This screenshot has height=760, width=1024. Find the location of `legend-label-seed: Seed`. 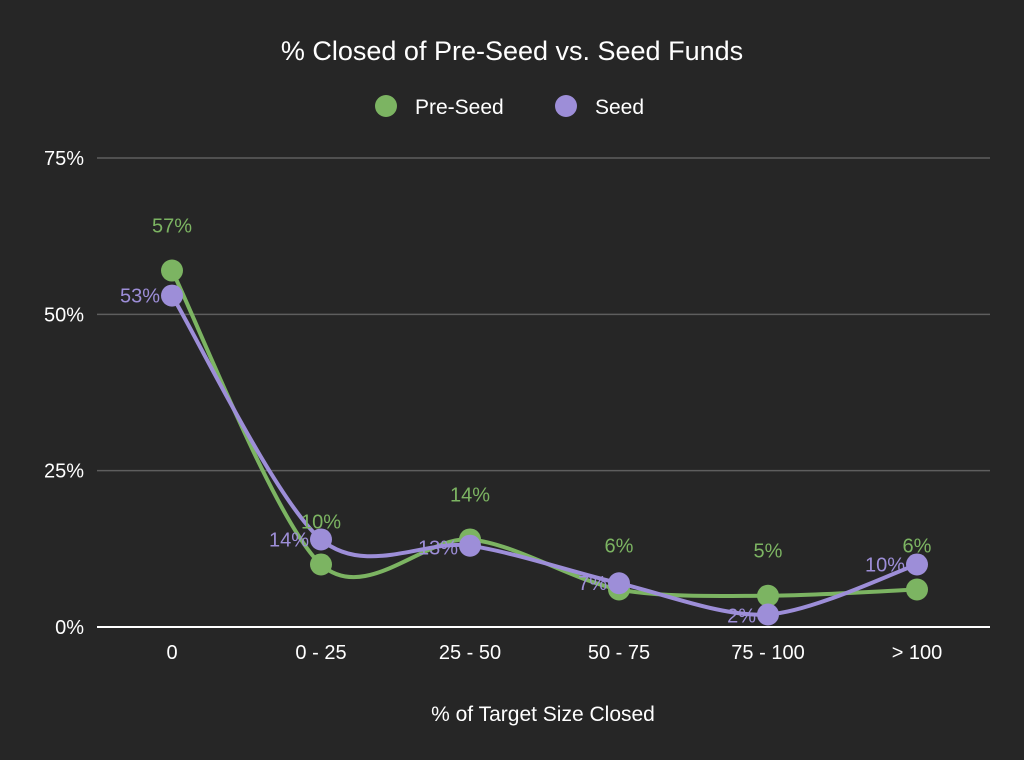

legend-label-seed: Seed is located at coordinates (619, 107).